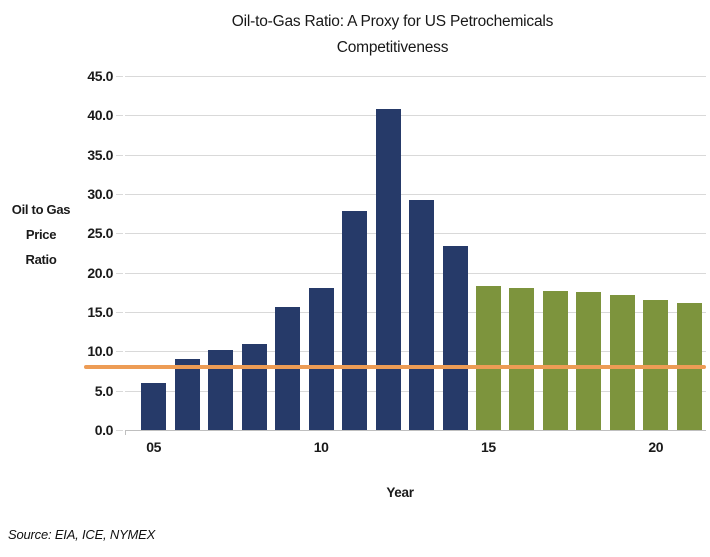 Image resolution: width=710 pixels, height=557 pixels. Describe the element at coordinates (100, 194) in the screenshot. I see `y-tick-label: 30.0` at that location.